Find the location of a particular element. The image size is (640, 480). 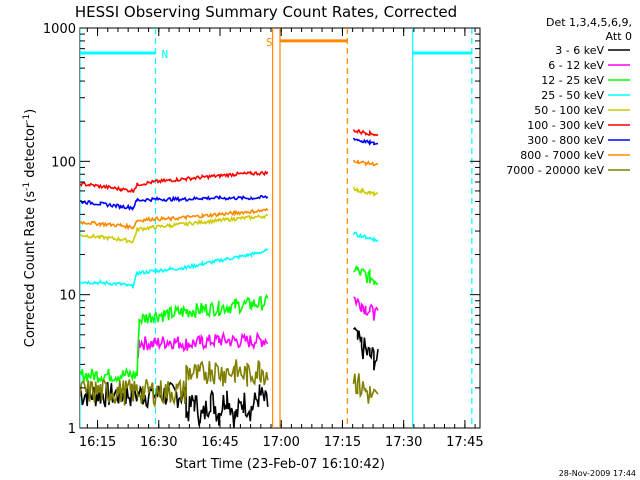

legend-label: 300 - 800 keV is located at coordinates (565, 140).